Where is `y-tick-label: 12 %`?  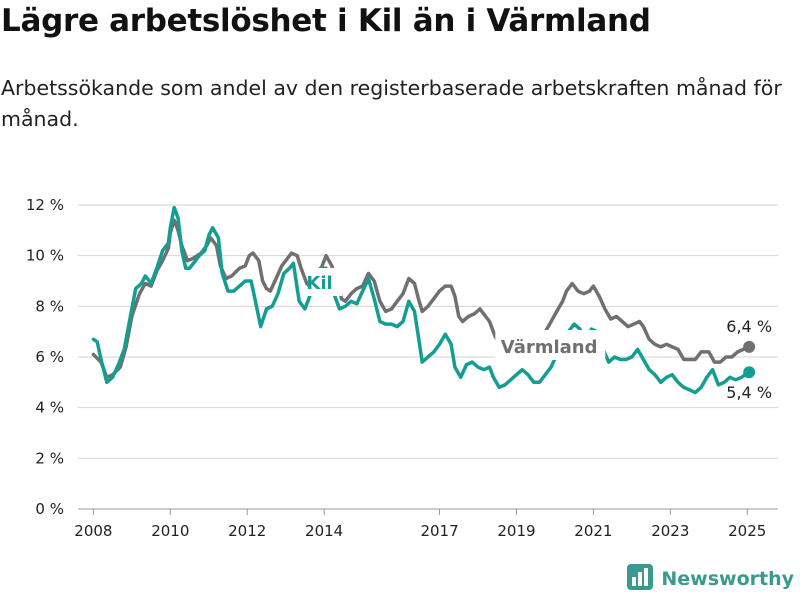
y-tick-label: 12 % is located at coordinates (45, 205).